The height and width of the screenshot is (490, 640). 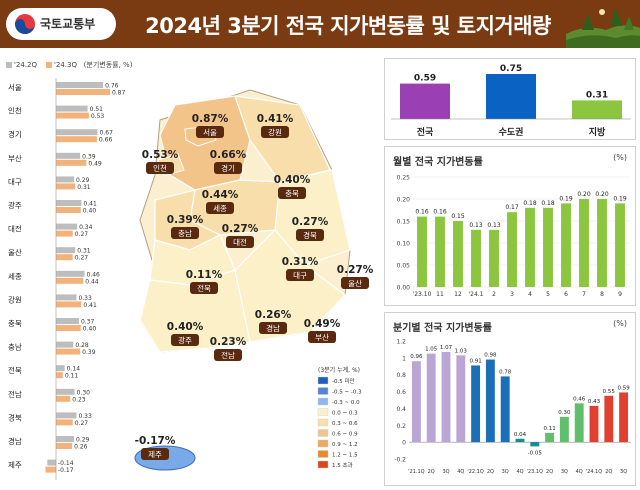 I want to click on monthly-value-label: 0.16, so click(x=440, y=212).